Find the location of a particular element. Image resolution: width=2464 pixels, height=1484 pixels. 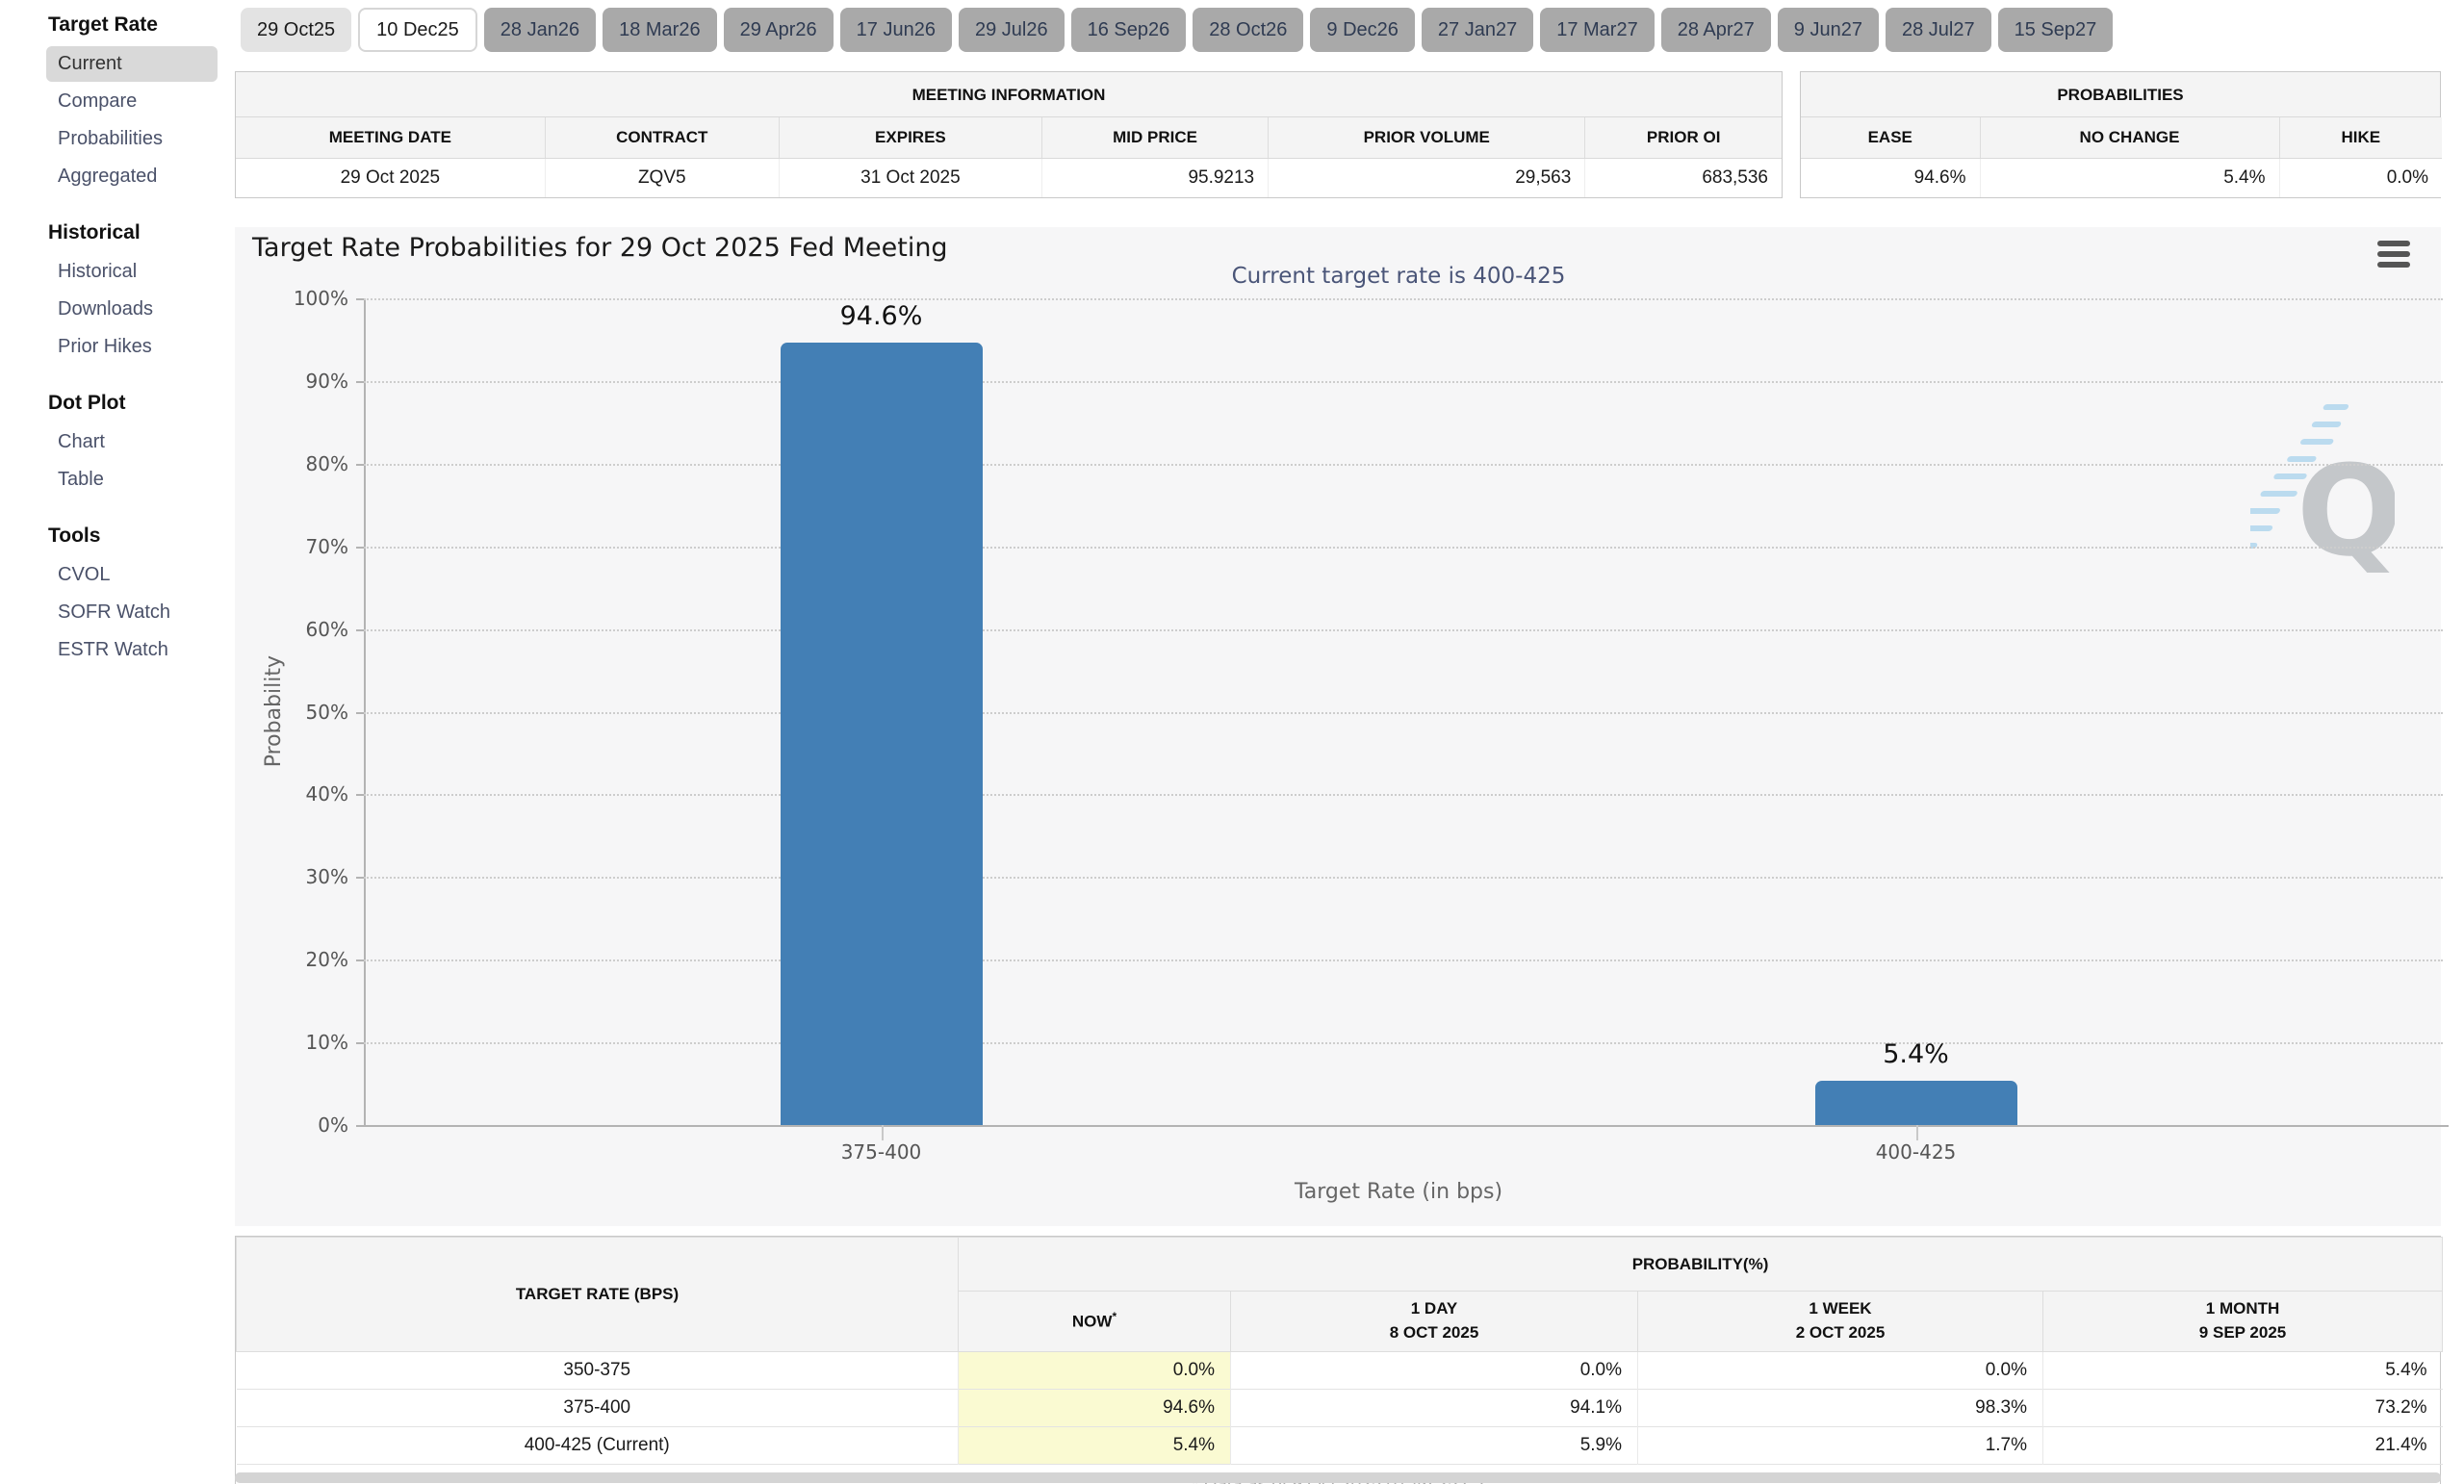

y-tick-label-30: 30% is located at coordinates (326, 877).